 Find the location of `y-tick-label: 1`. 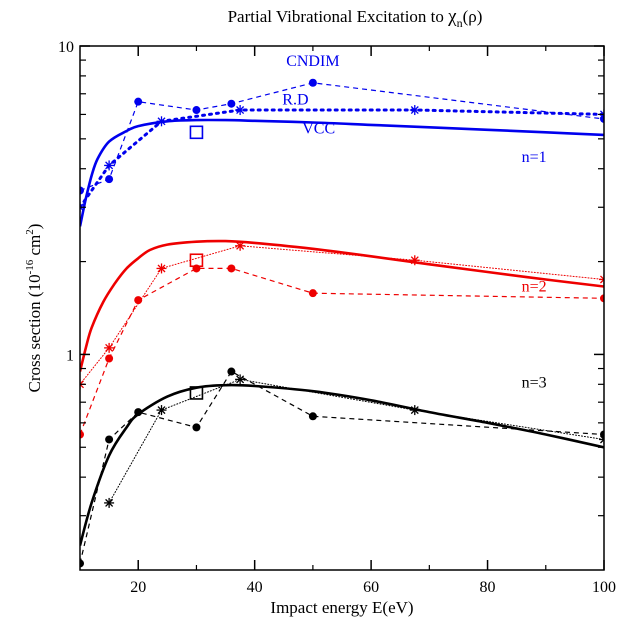

y-tick-label: 1 is located at coordinates (70, 355).